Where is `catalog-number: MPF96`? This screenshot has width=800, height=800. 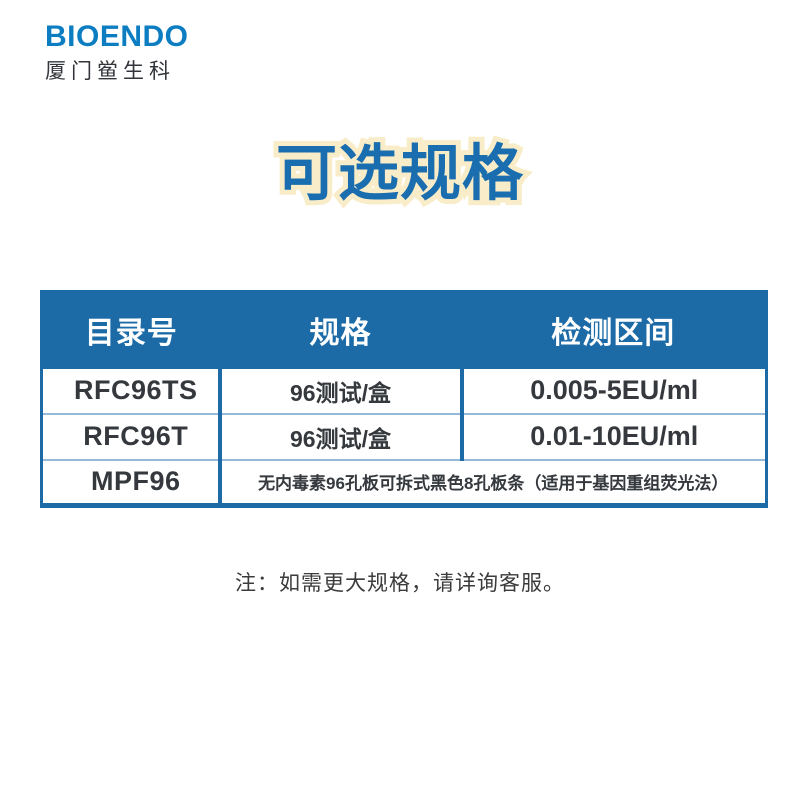
catalog-number: MPF96 is located at coordinates (130, 482).